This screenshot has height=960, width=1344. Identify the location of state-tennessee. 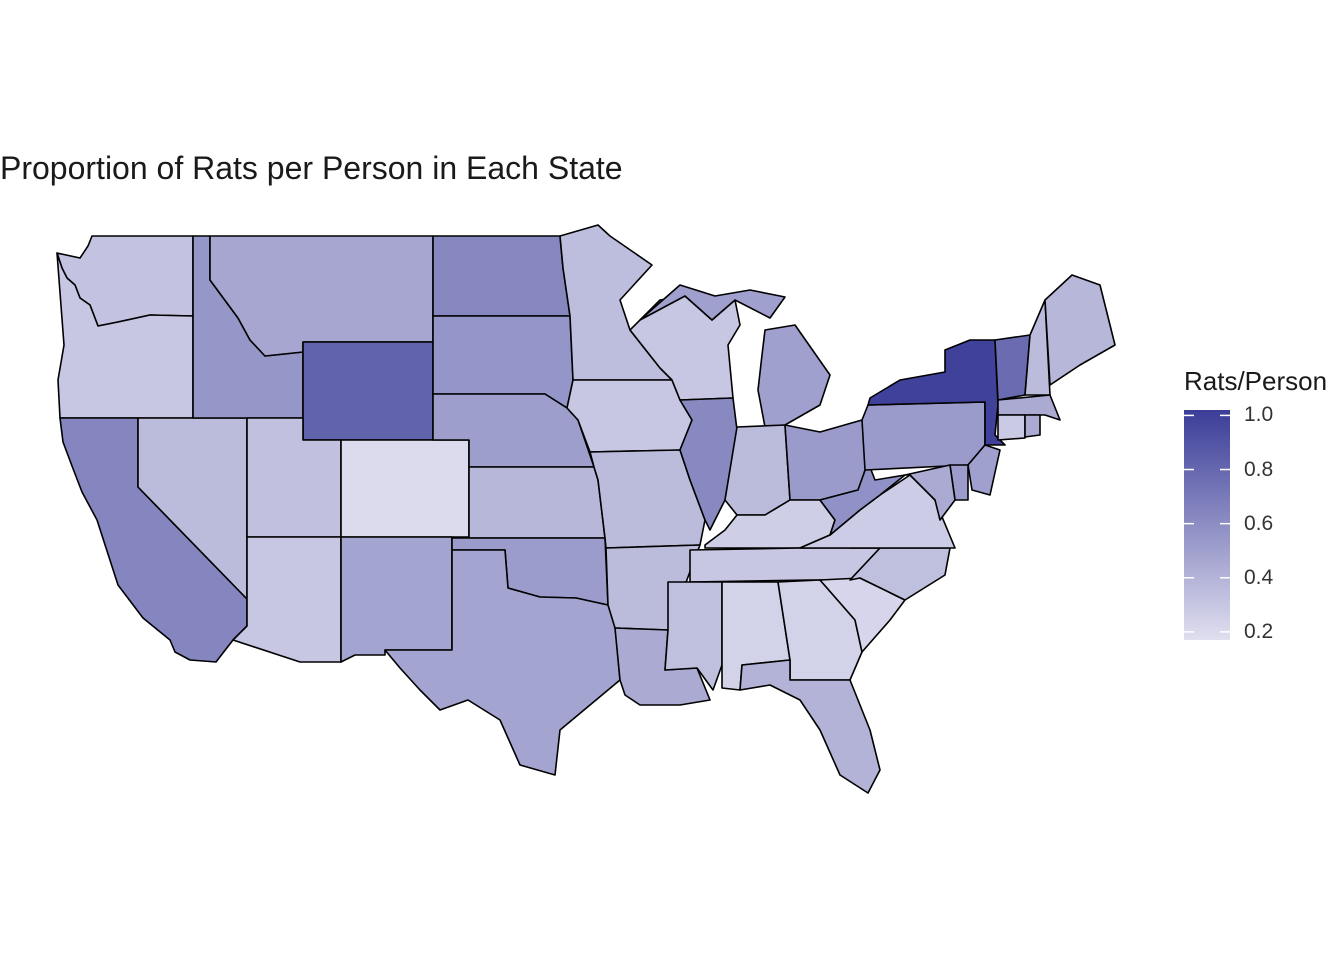
(785, 565).